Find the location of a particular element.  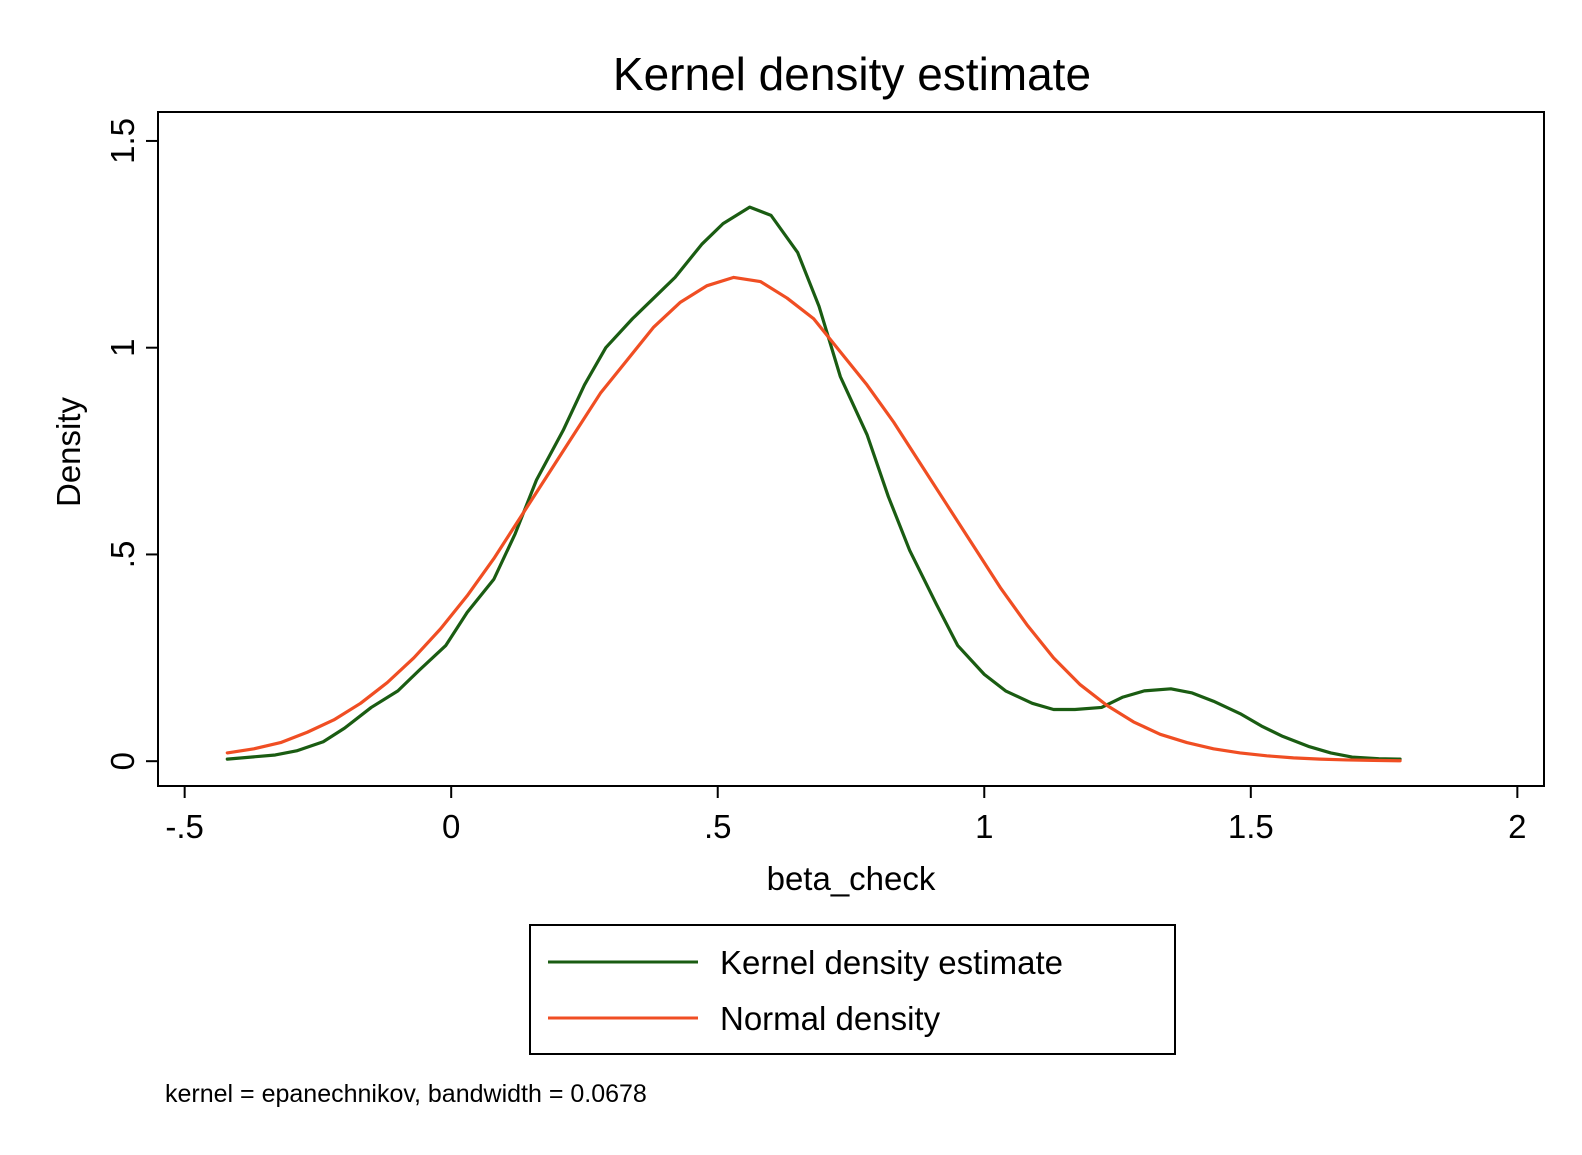

x-tick-label: 0 is located at coordinates (451, 826).